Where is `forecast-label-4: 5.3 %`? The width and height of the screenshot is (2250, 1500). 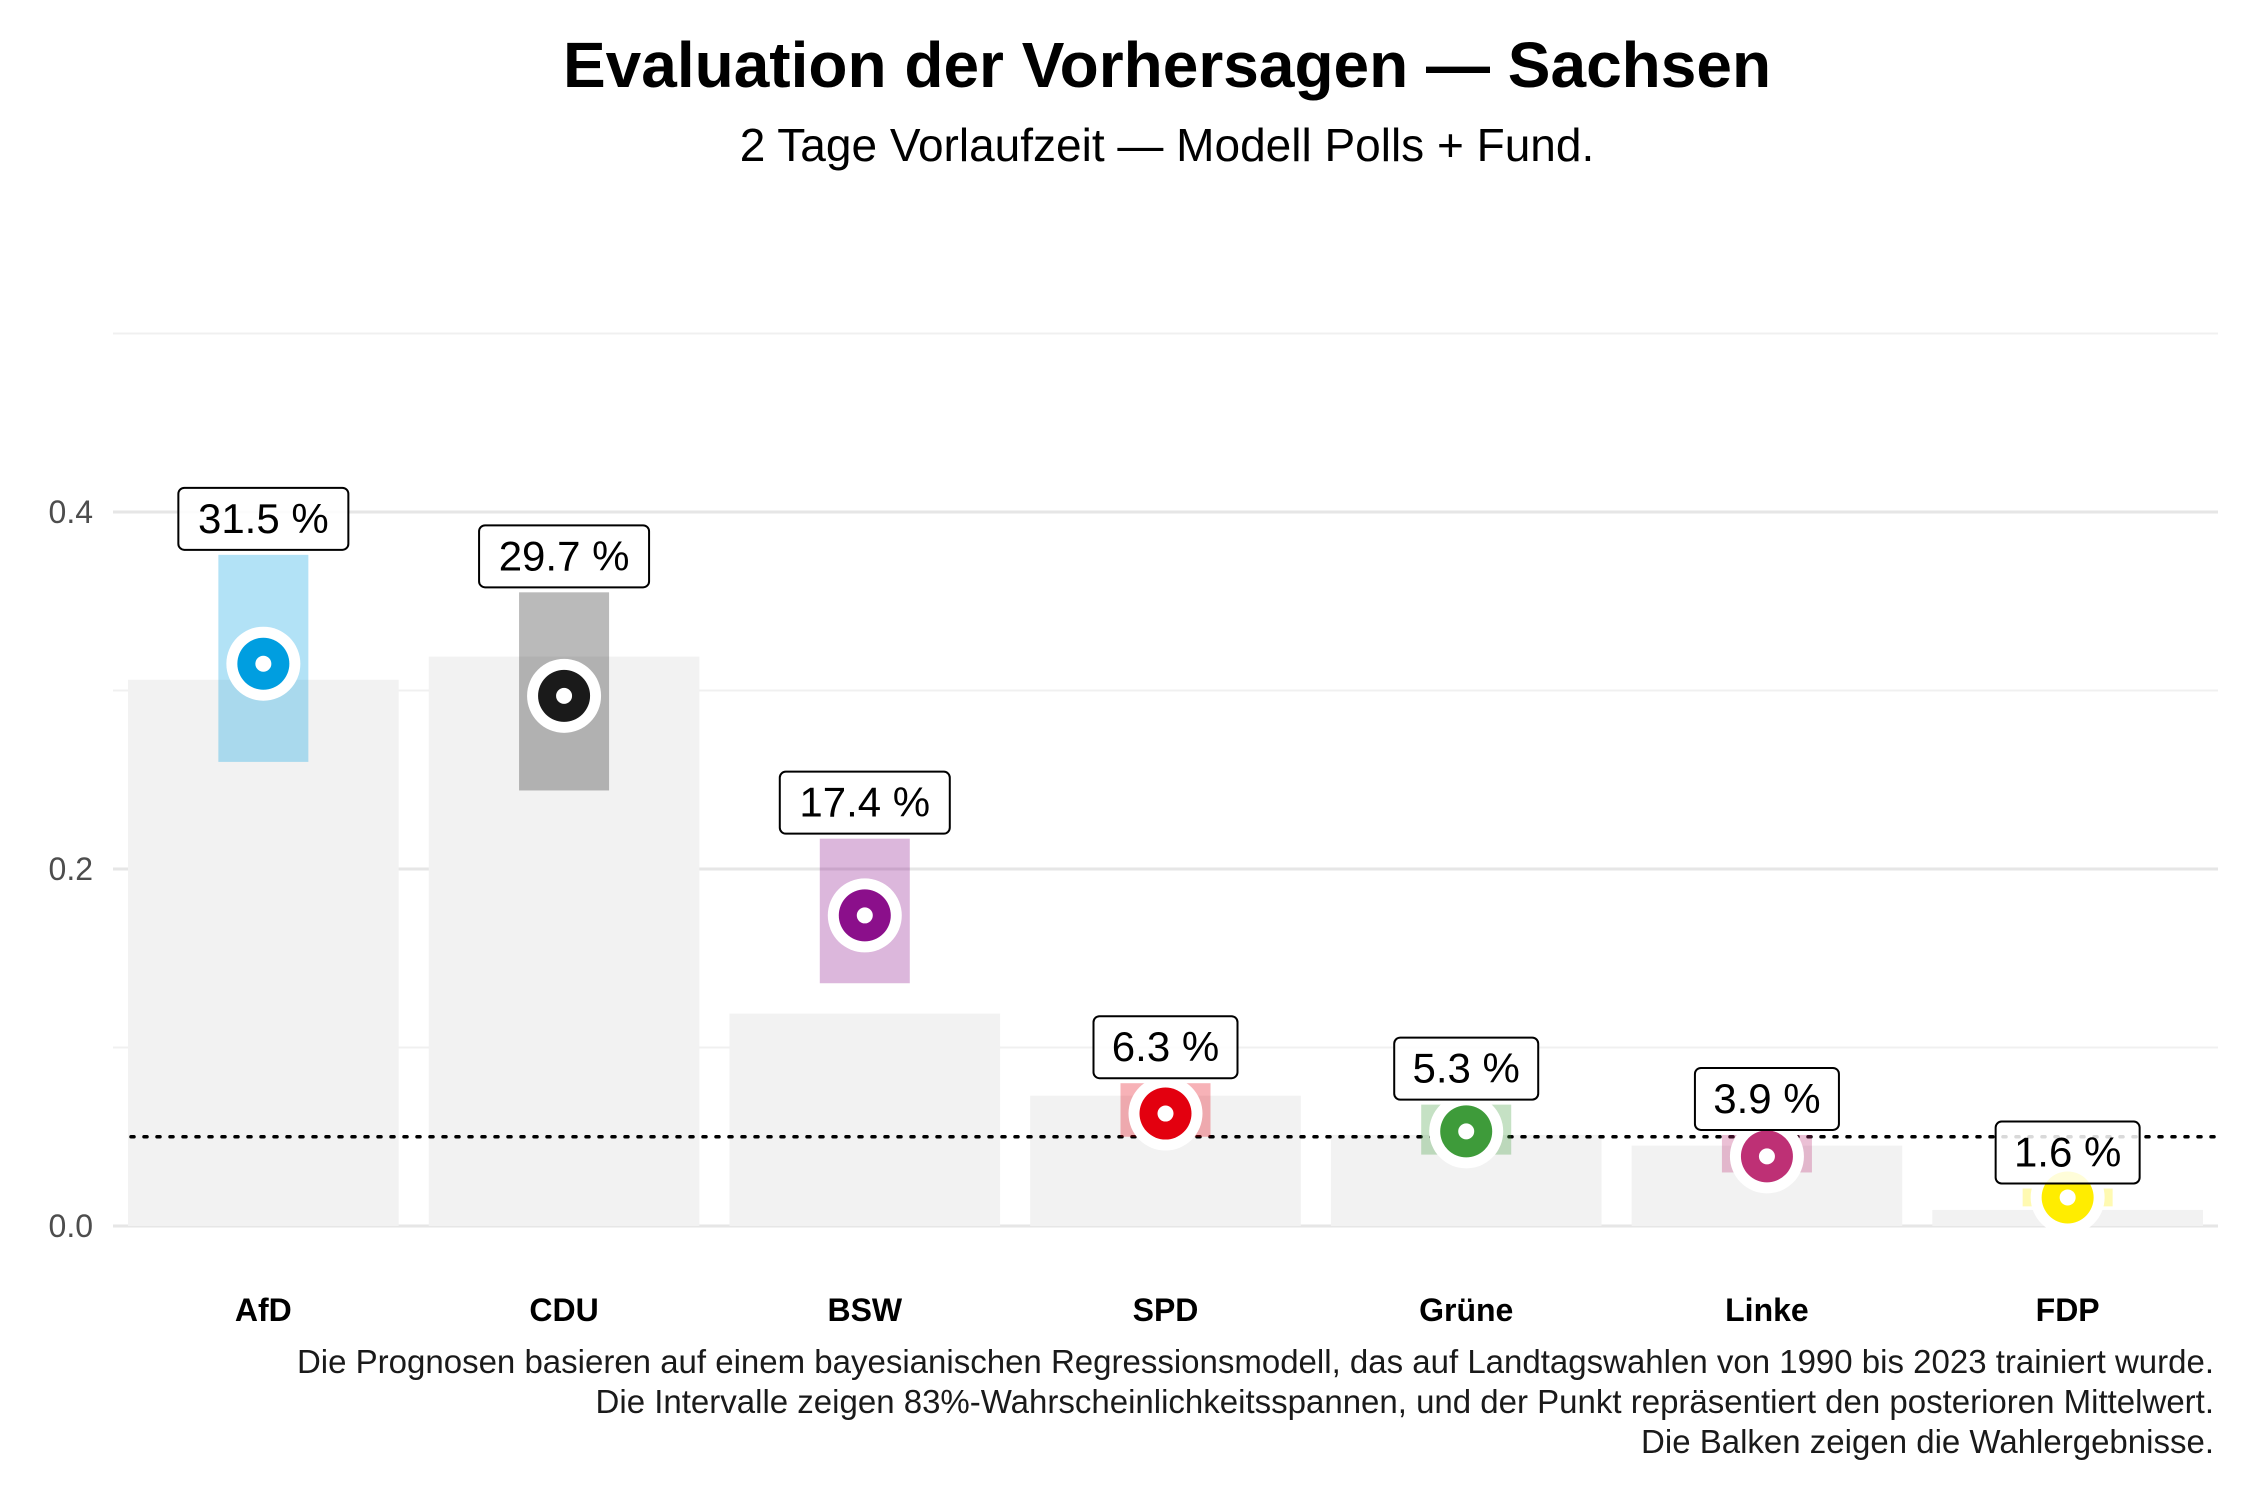
forecast-label-4: 5.3 % is located at coordinates (1466, 1068).